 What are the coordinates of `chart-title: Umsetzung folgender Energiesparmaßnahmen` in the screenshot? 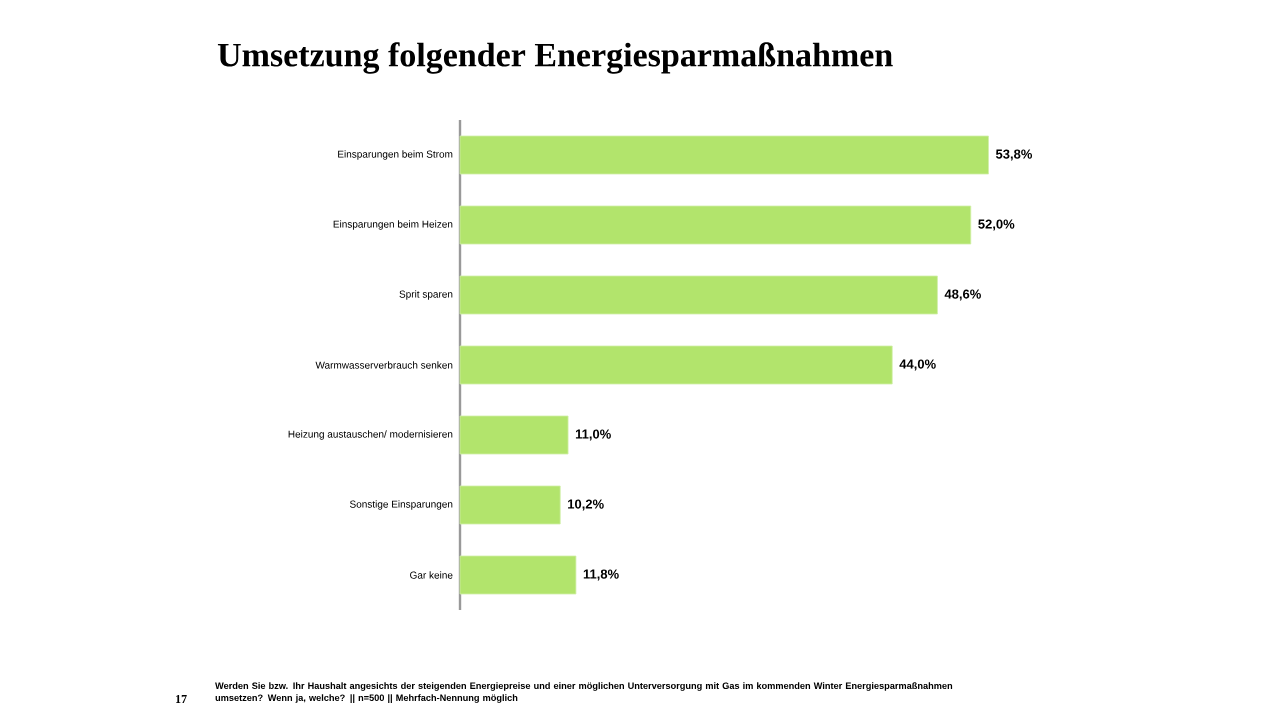 It's located at (555, 58).